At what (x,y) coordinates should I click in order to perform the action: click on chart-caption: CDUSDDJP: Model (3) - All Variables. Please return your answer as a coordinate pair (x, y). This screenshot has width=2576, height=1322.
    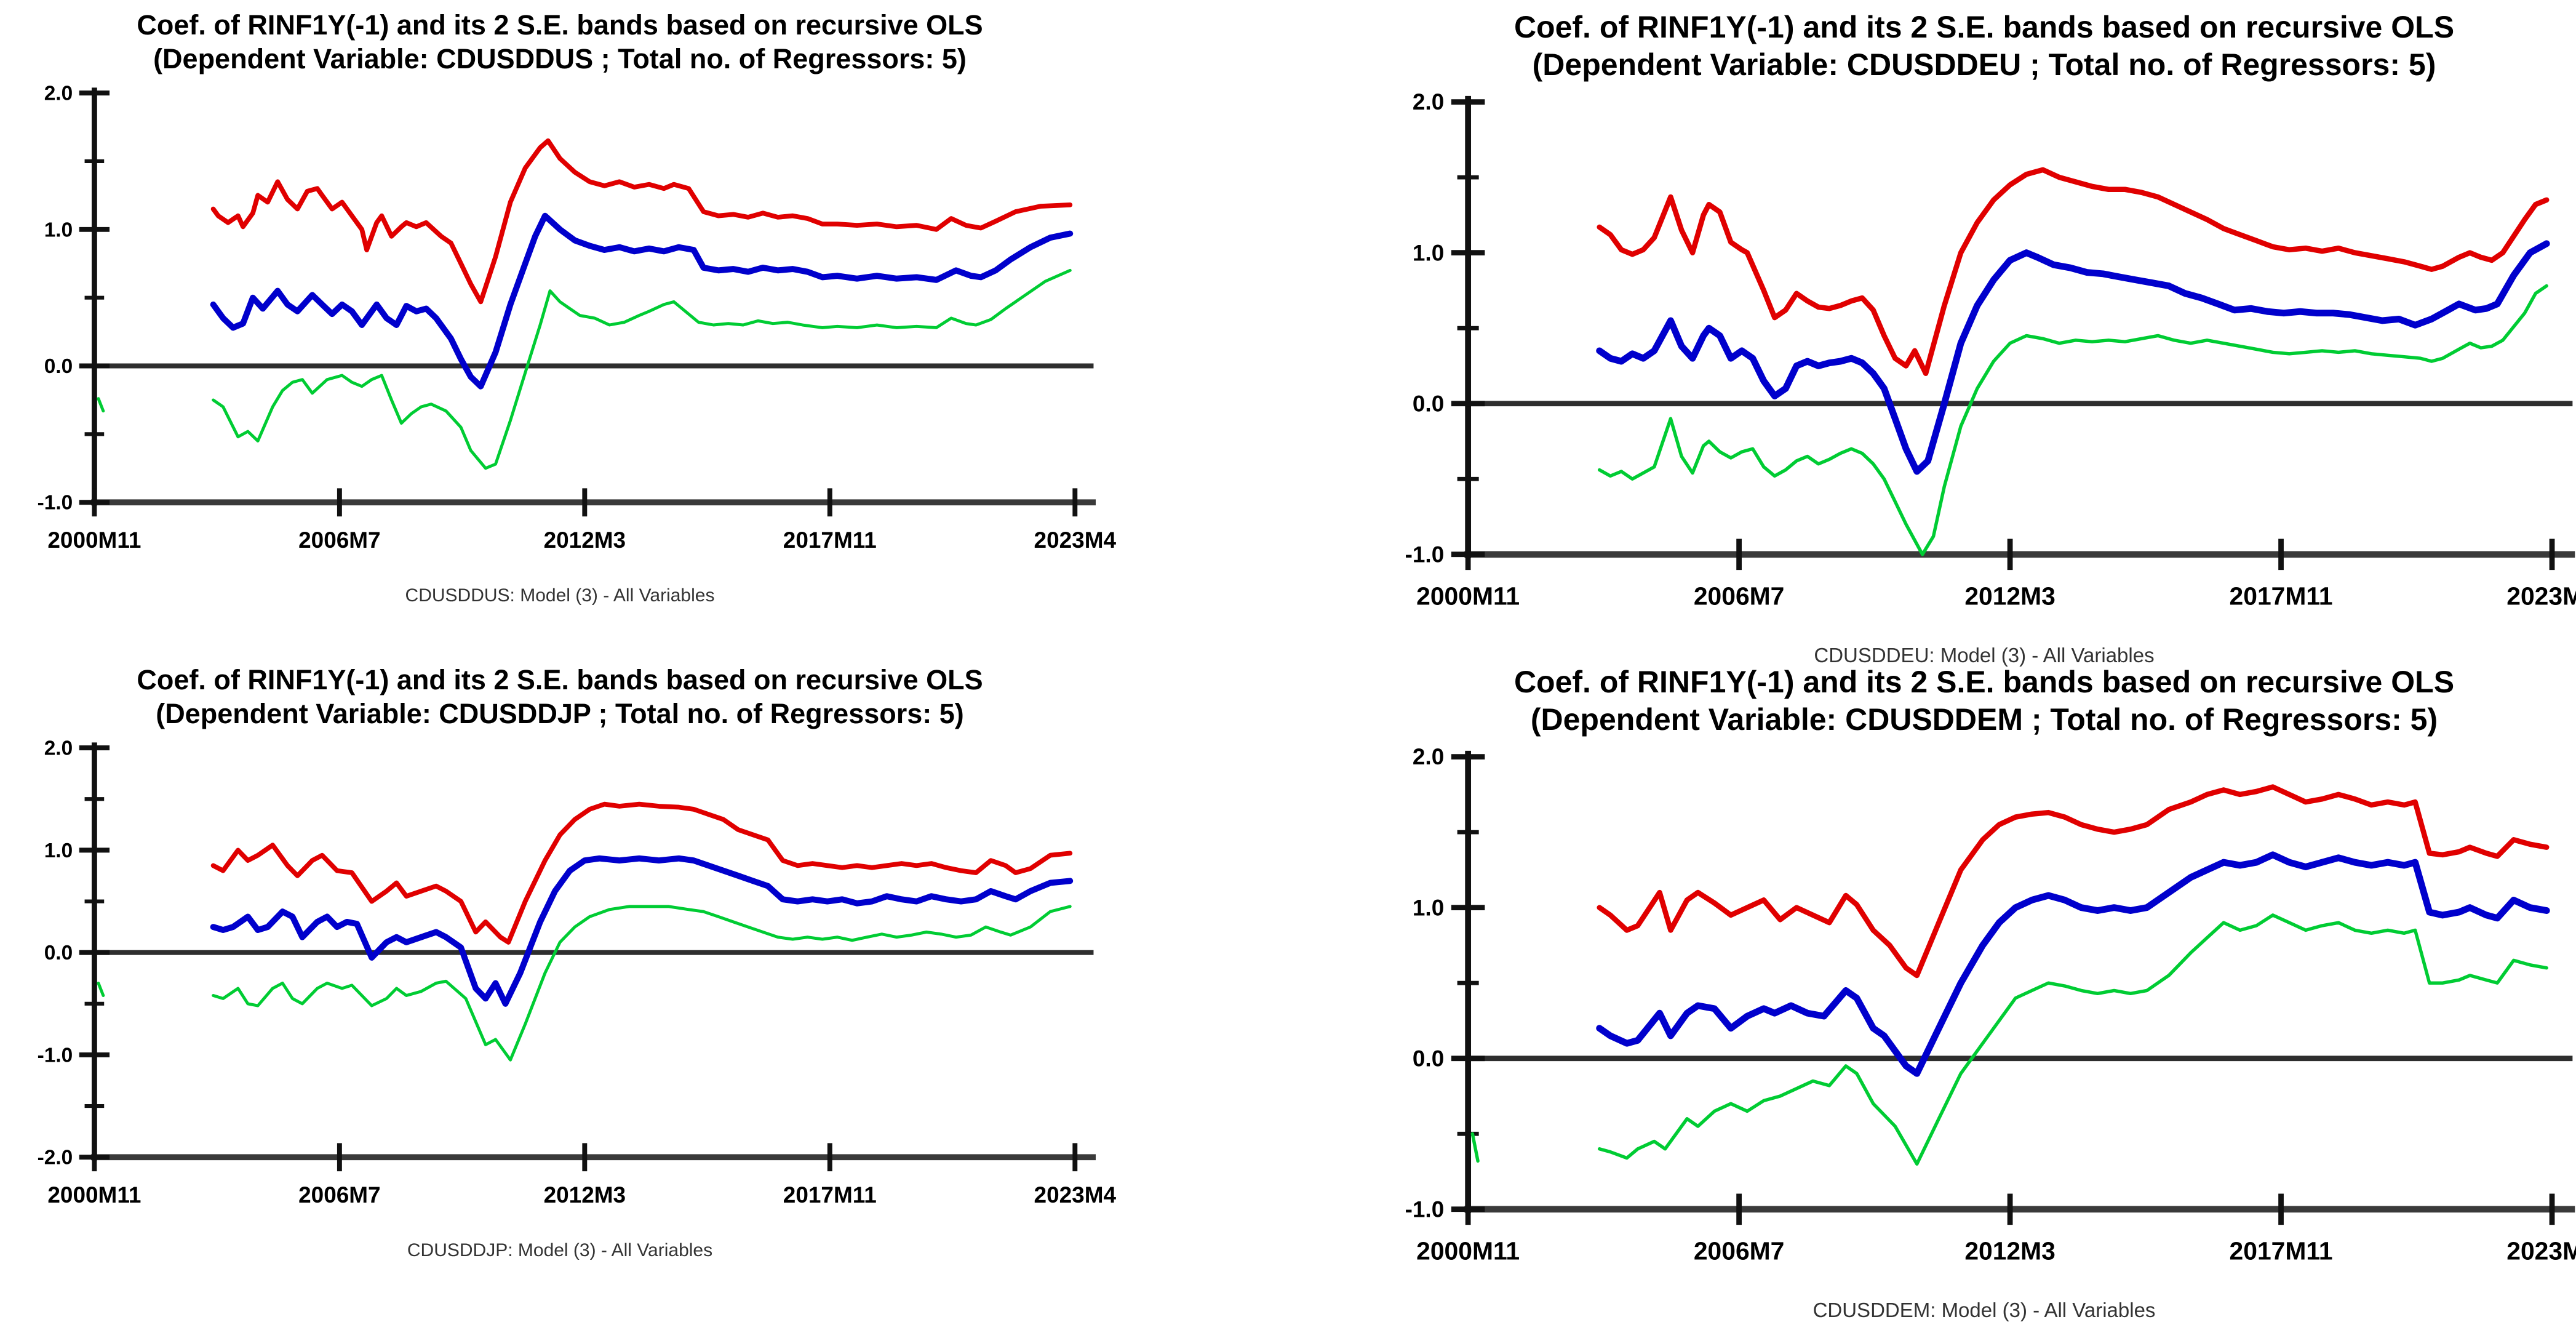
    Looking at the image, I should click on (560, 1250).